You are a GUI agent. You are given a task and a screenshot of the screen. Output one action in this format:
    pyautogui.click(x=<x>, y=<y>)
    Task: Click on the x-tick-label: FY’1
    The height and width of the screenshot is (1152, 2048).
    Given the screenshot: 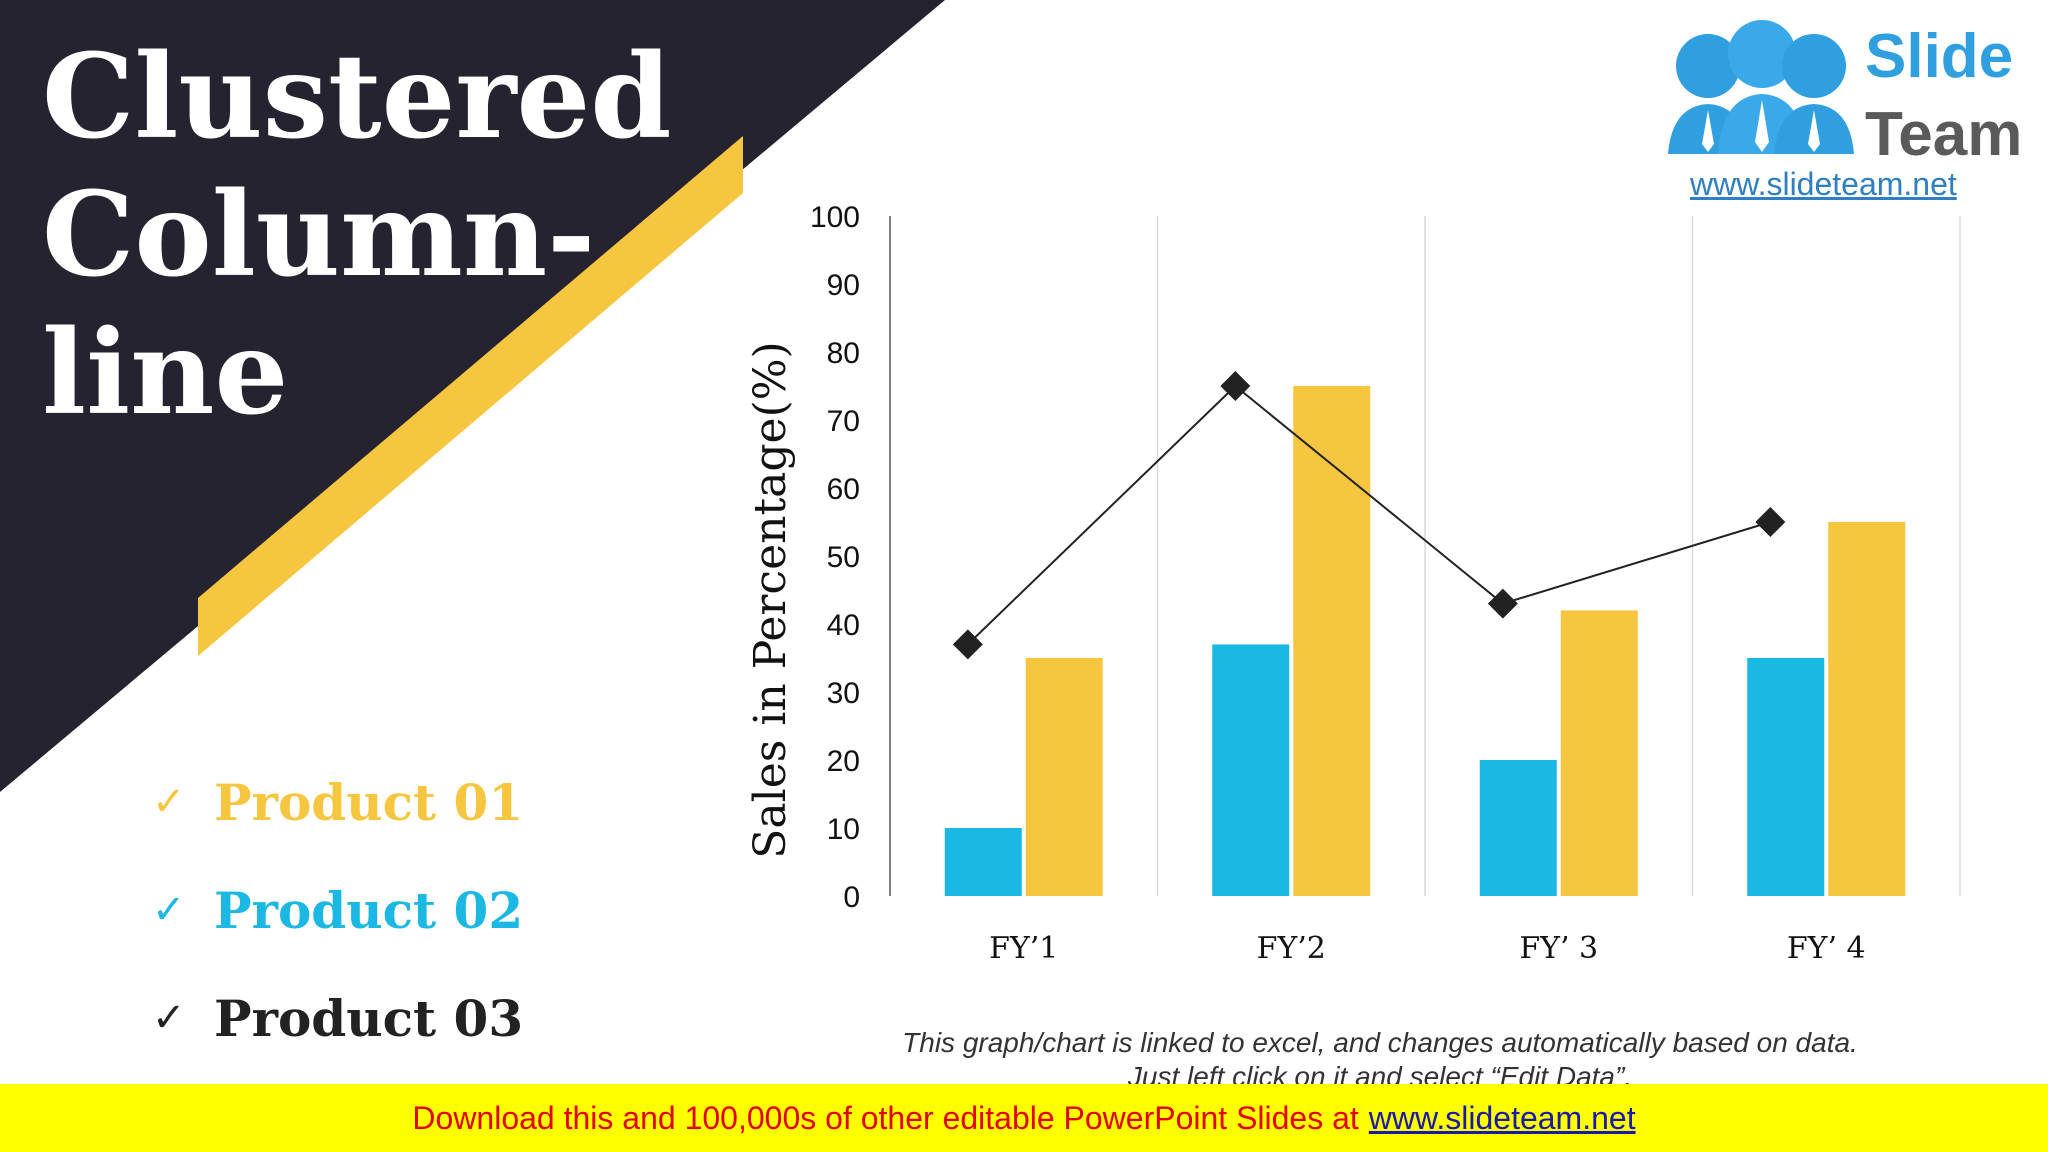 What is the action you would take?
    pyautogui.click(x=1023, y=948)
    